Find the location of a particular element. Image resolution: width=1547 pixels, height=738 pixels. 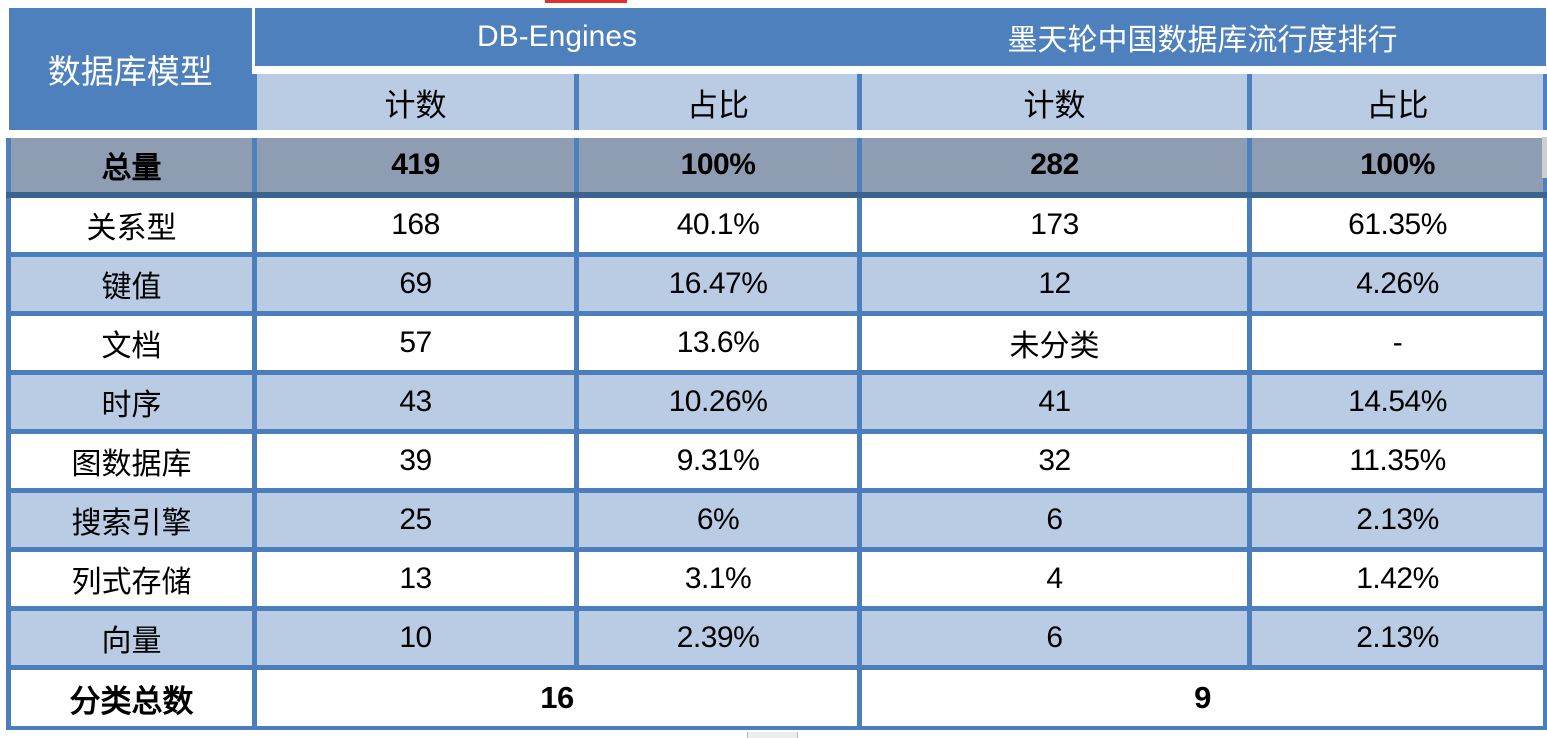

cell-value: 168 is located at coordinates (415, 224).